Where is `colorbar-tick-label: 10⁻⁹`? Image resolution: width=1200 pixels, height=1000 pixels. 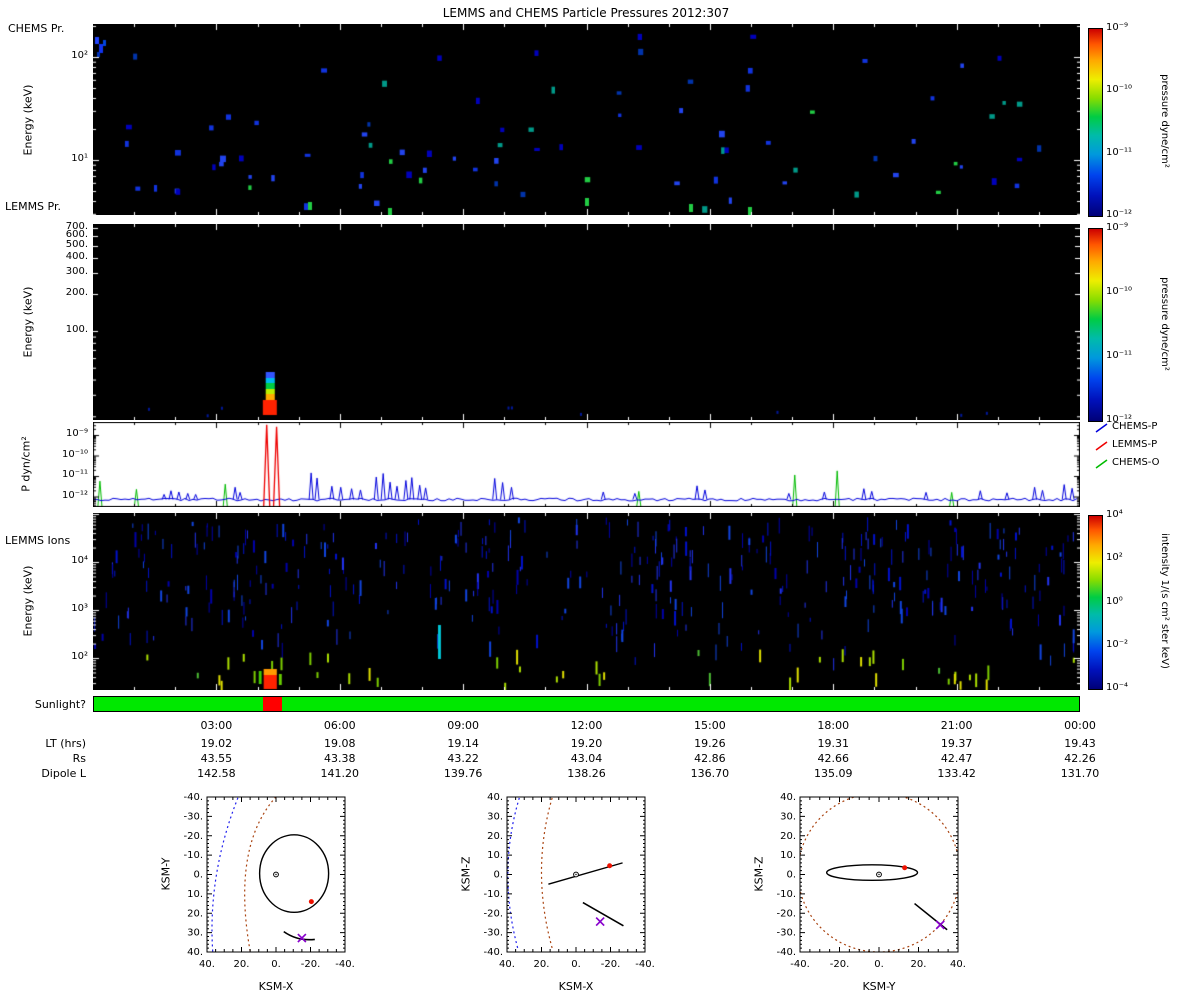 colorbar-tick-label: 10⁻⁹ is located at coordinates (1117, 27).